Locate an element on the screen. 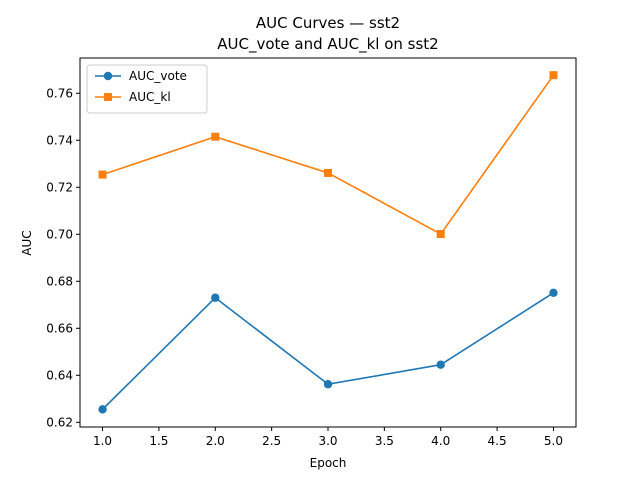  y-tick-label: 0.72 is located at coordinates (59, 187).